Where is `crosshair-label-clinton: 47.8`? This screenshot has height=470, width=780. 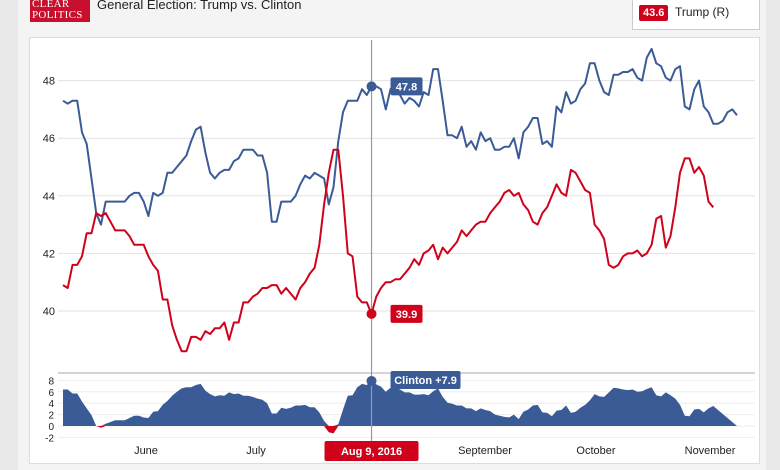
crosshair-label-clinton: 47.8 is located at coordinates (406, 87).